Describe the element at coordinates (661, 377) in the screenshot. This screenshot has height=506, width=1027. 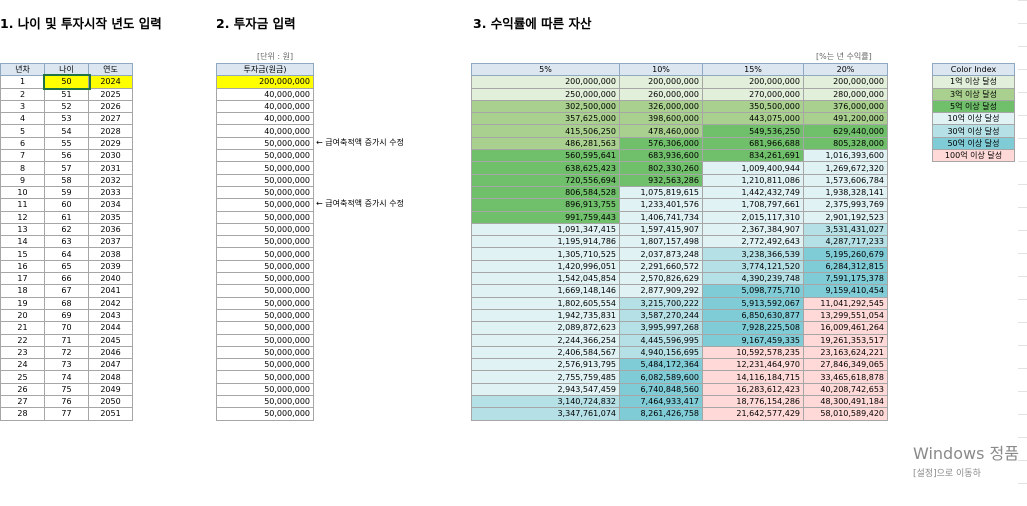
I see `asset-cell: 6,082,589,600` at that location.